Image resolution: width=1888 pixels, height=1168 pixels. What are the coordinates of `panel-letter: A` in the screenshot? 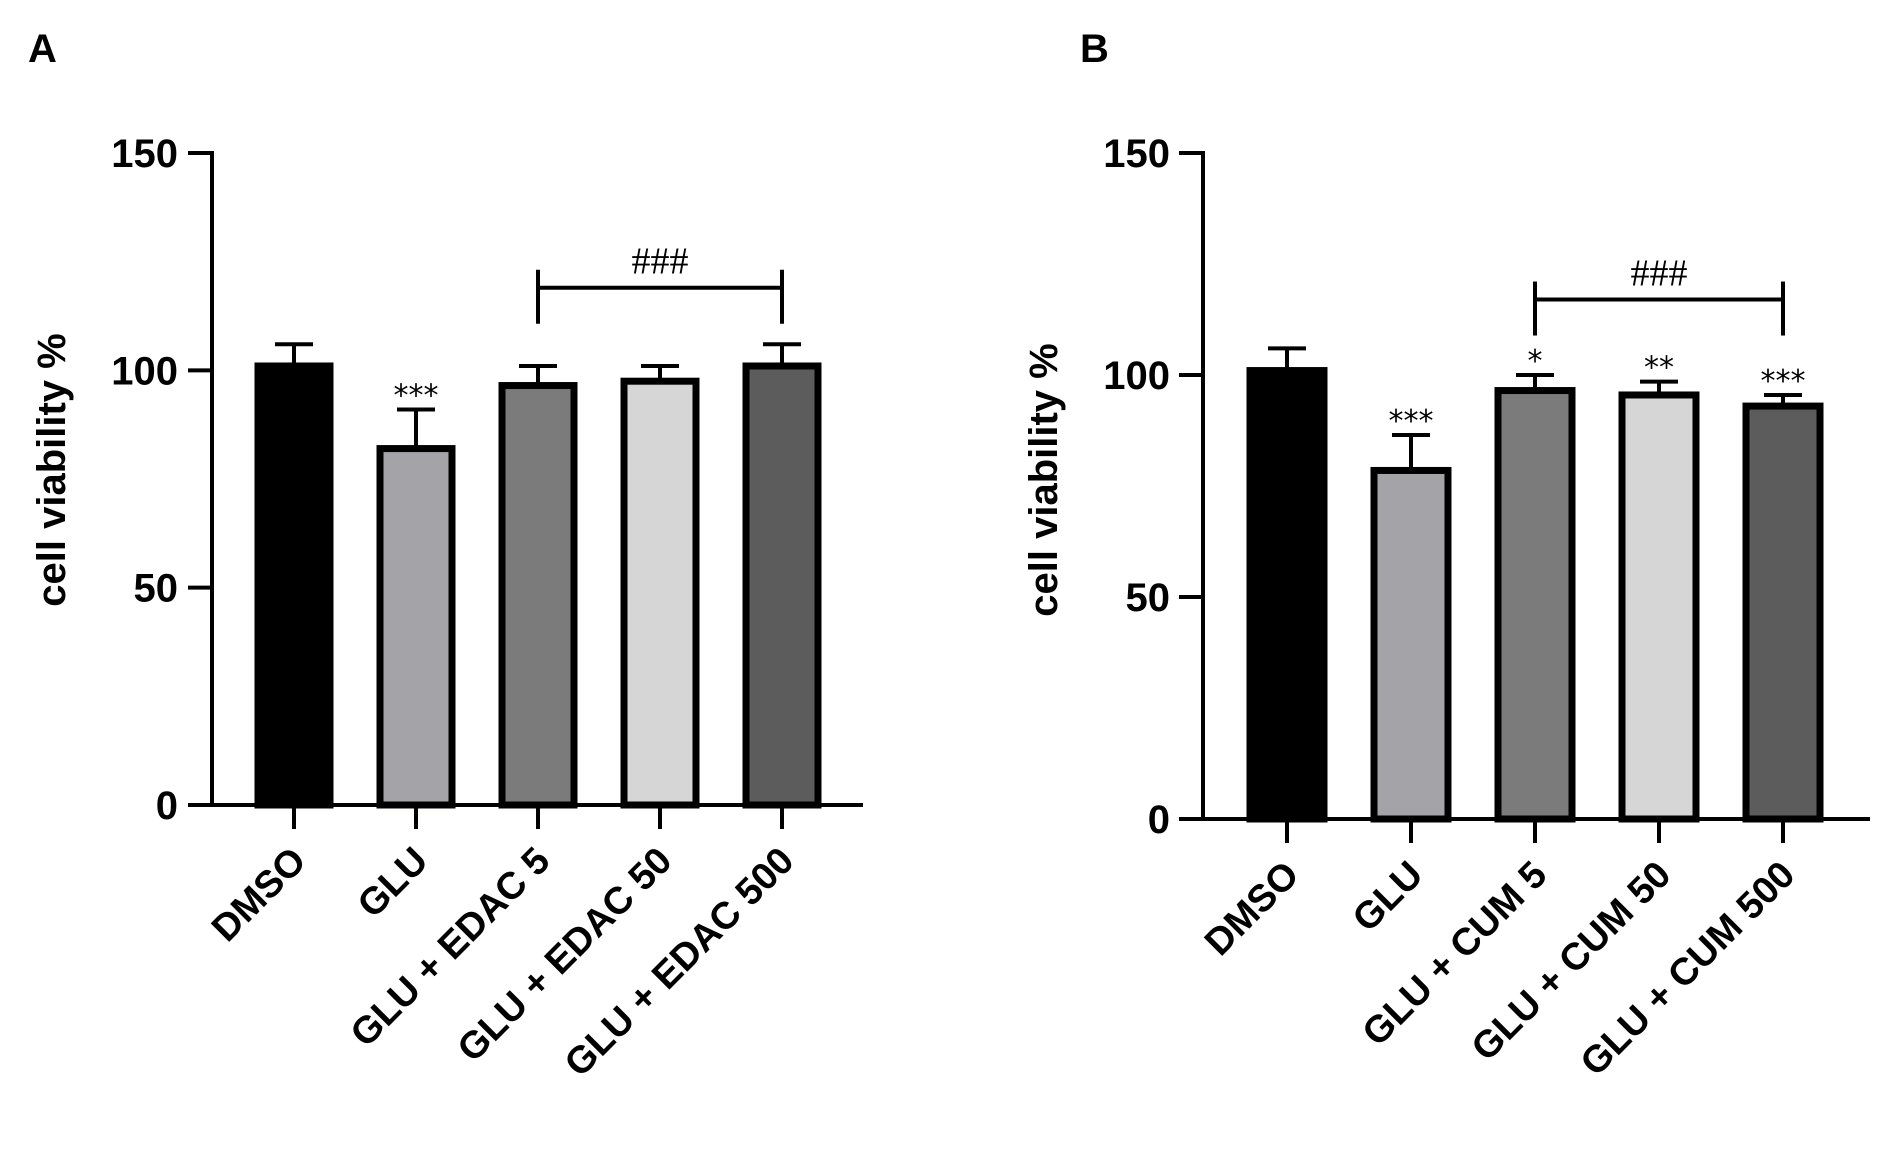 It's located at (42, 49).